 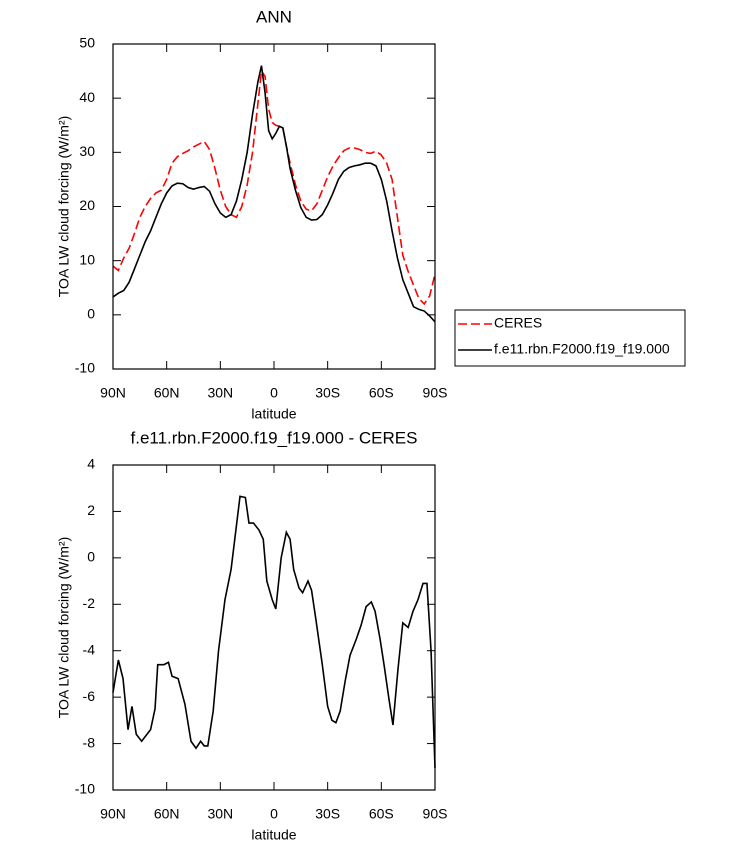 I want to click on y-tick-label: 20, so click(x=87, y=205).